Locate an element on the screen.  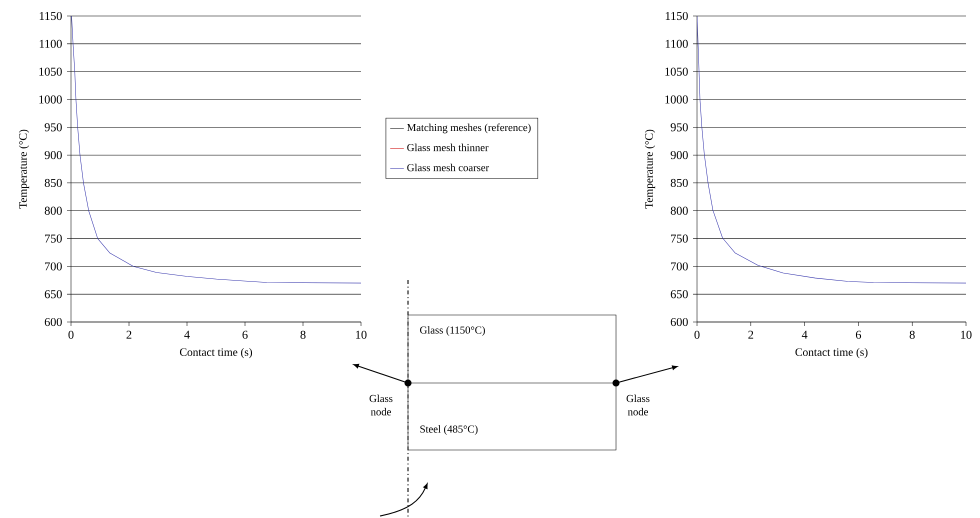
legend-label: Matching meshes (reference) is located at coordinates (469, 129).